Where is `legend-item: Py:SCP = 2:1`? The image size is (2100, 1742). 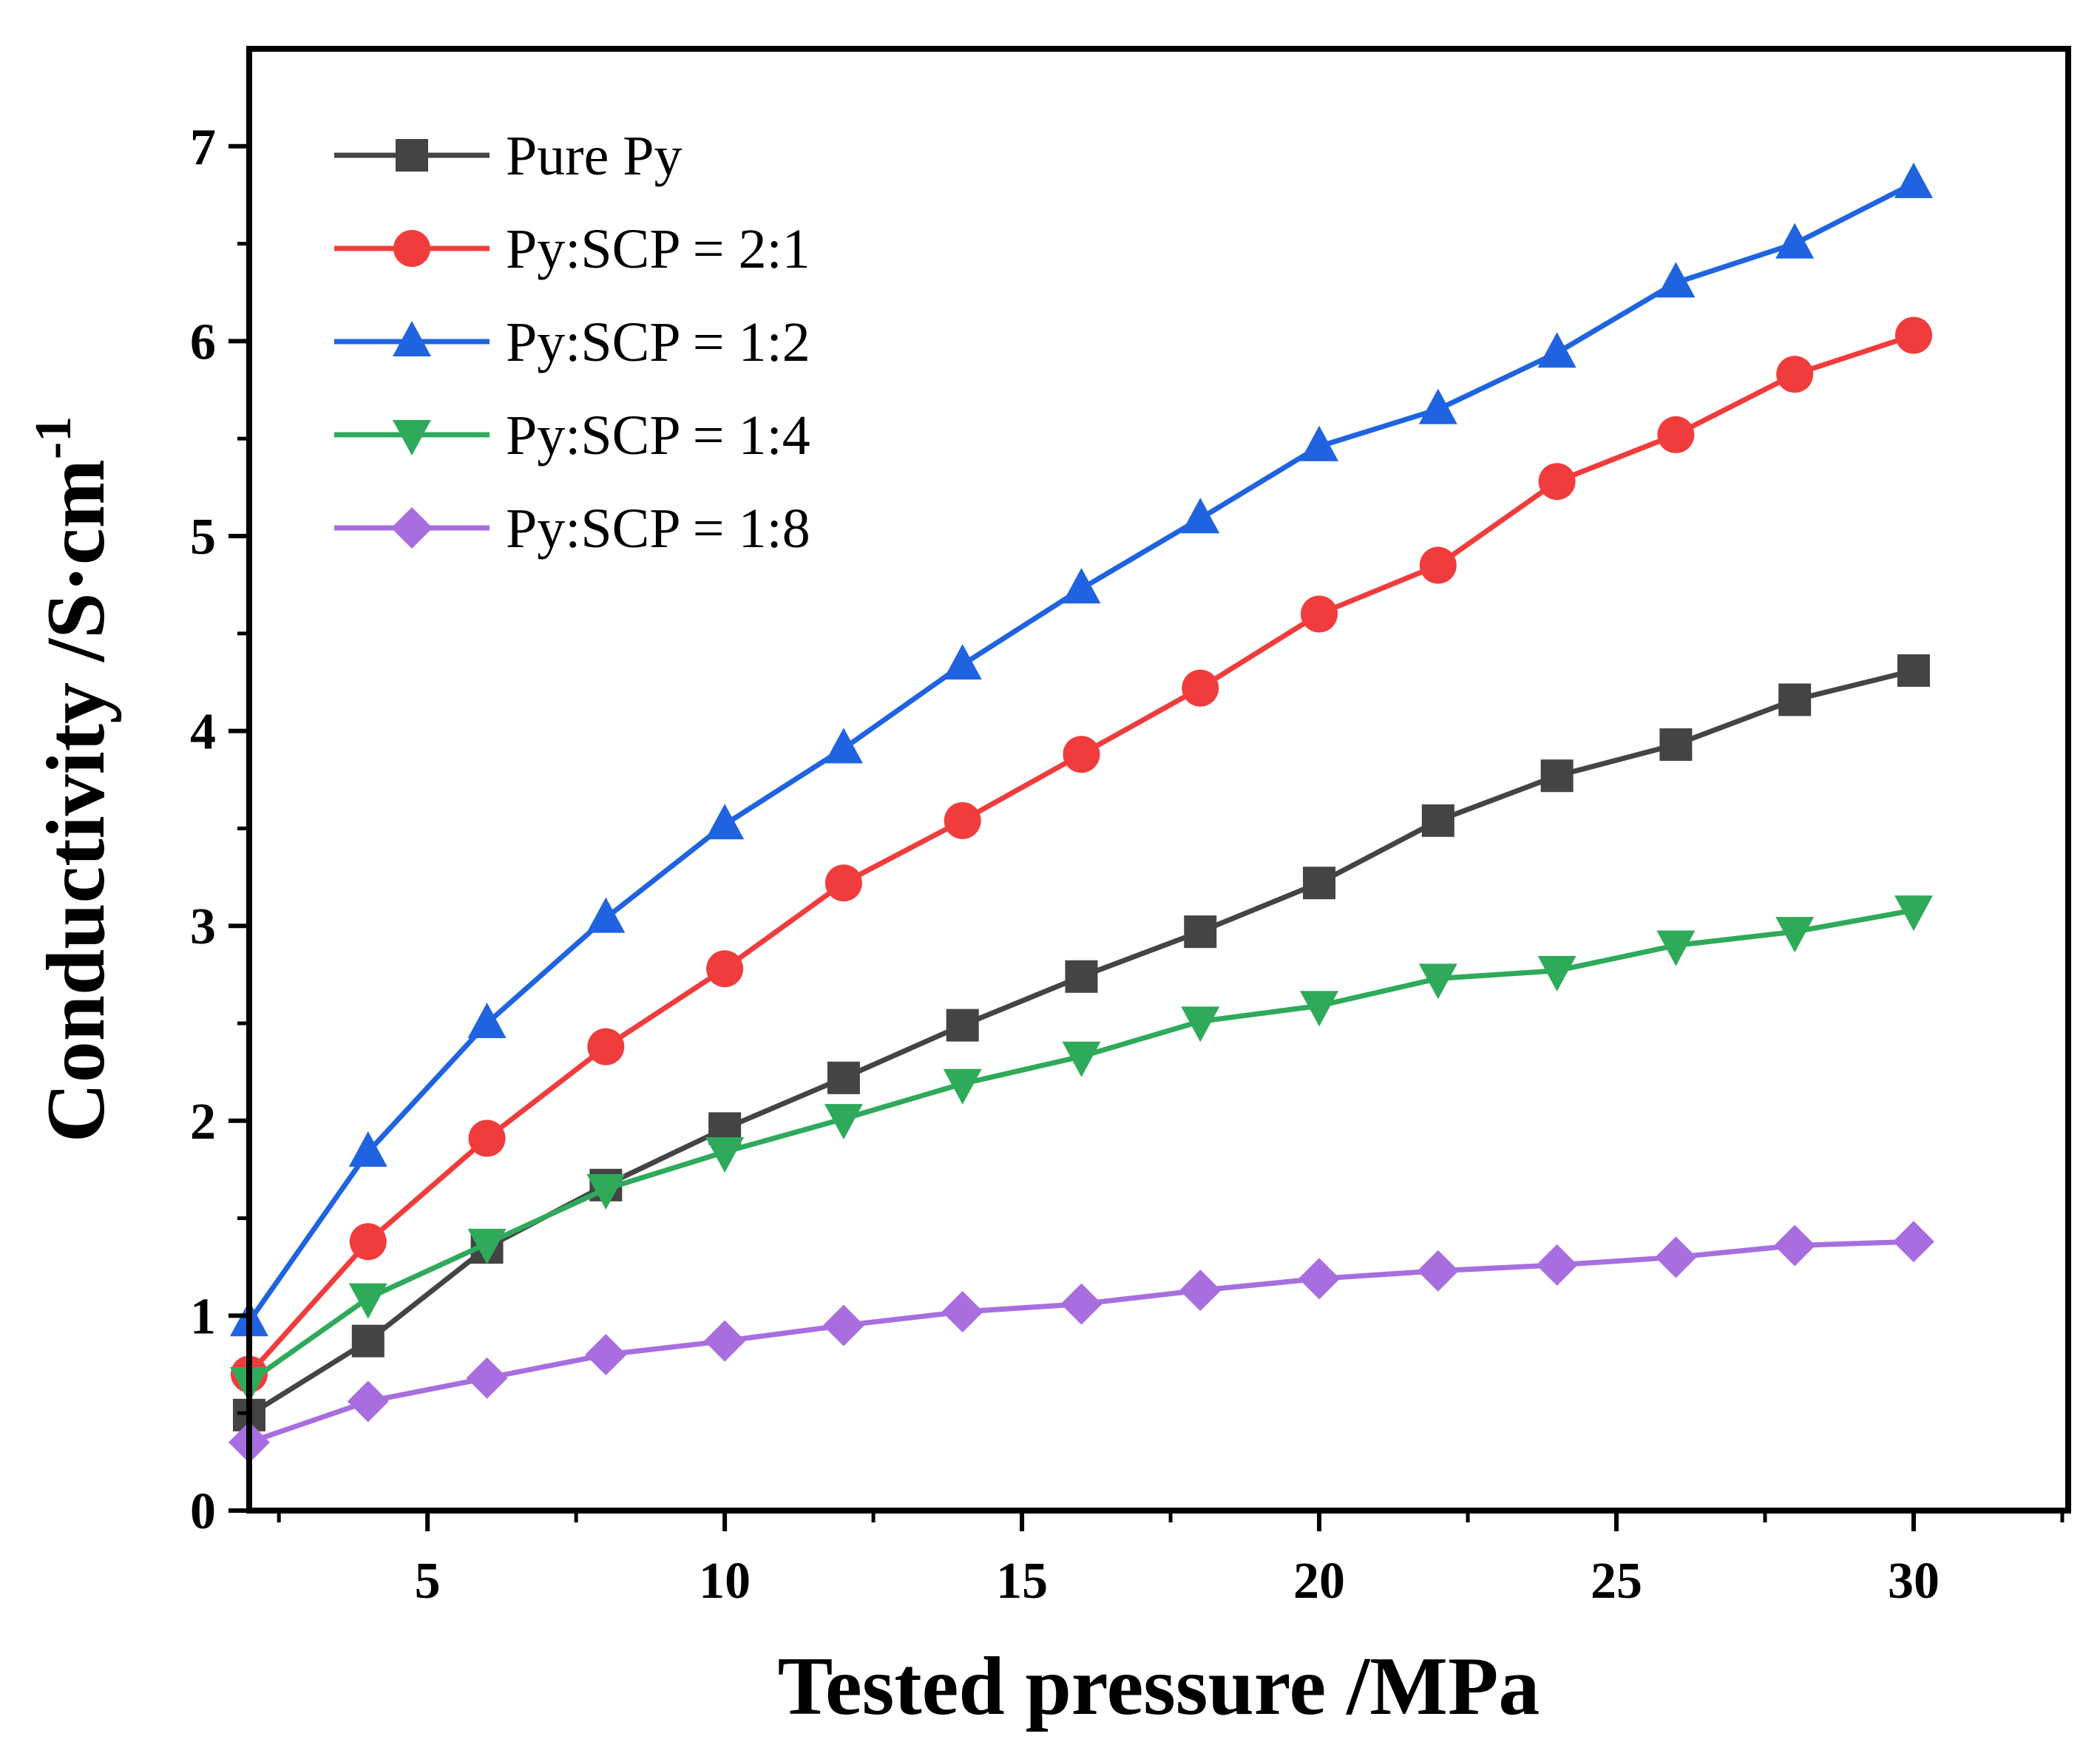
legend-item: Py:SCP = 2:1 is located at coordinates (572, 249).